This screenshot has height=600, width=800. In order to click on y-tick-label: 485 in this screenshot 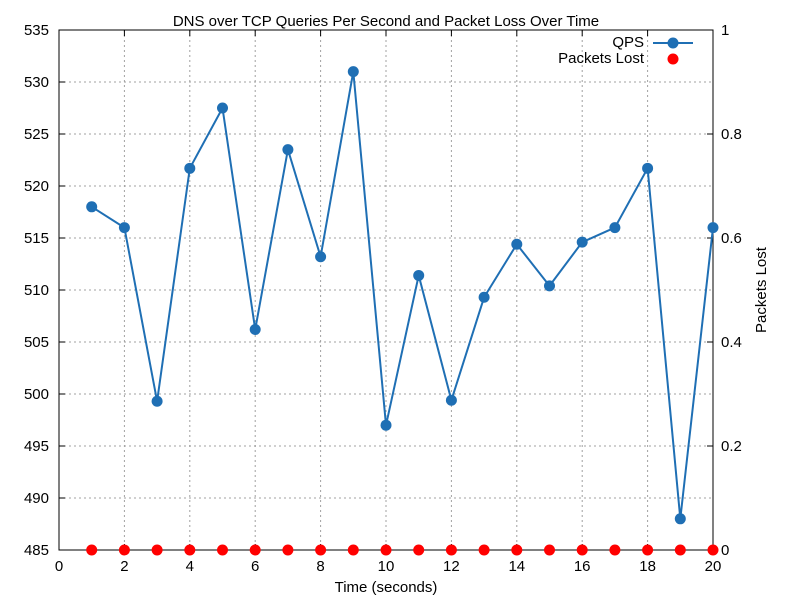, I will do `click(36, 550)`.